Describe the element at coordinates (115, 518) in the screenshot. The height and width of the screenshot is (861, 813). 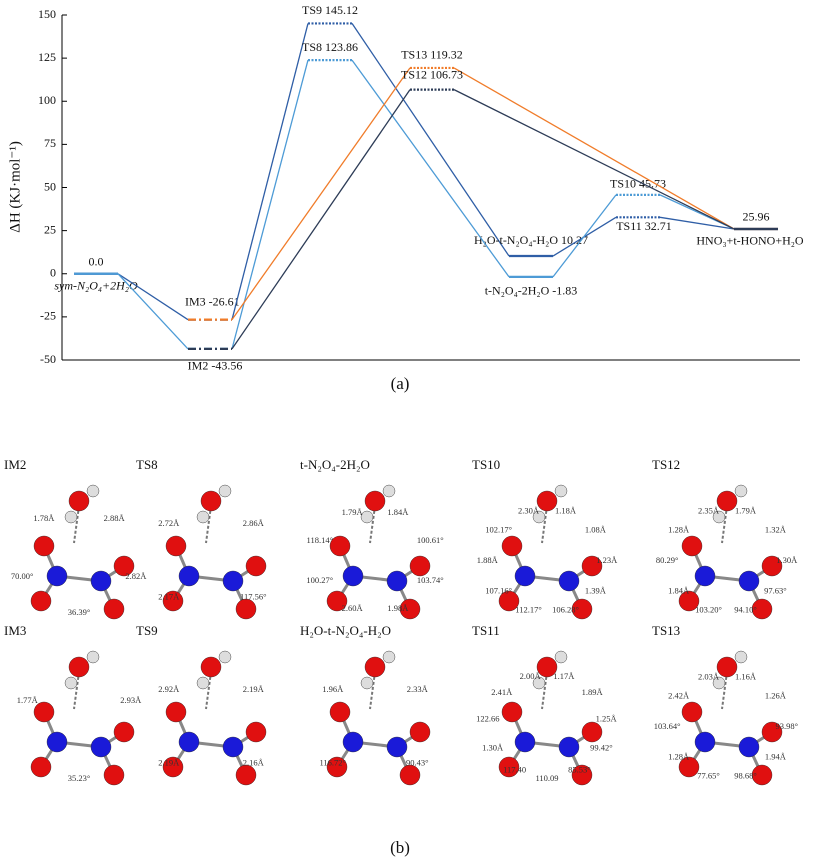
I see `measure-label: 2.88Å` at that location.